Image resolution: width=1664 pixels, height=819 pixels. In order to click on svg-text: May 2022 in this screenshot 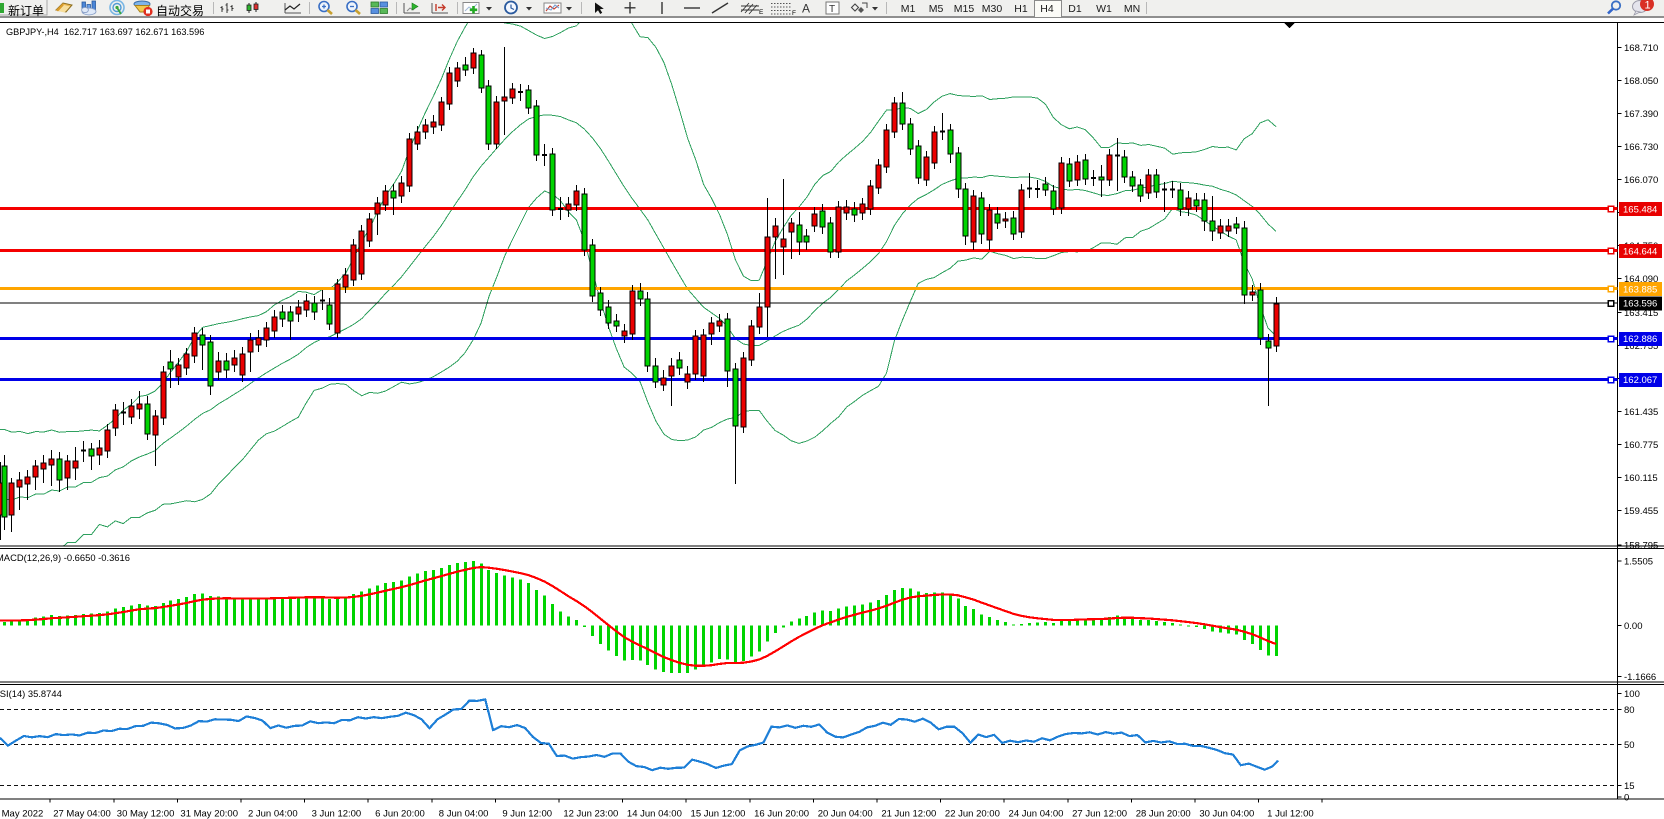, I will do `click(23, 814)`.